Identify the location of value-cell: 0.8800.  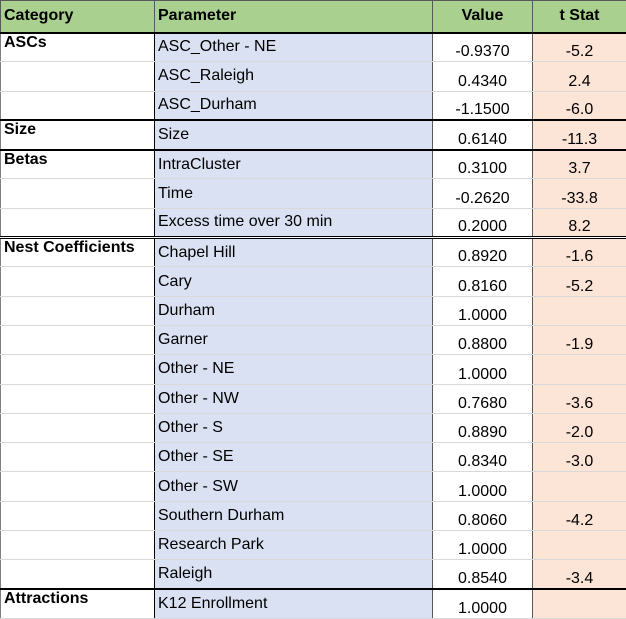
(482, 340).